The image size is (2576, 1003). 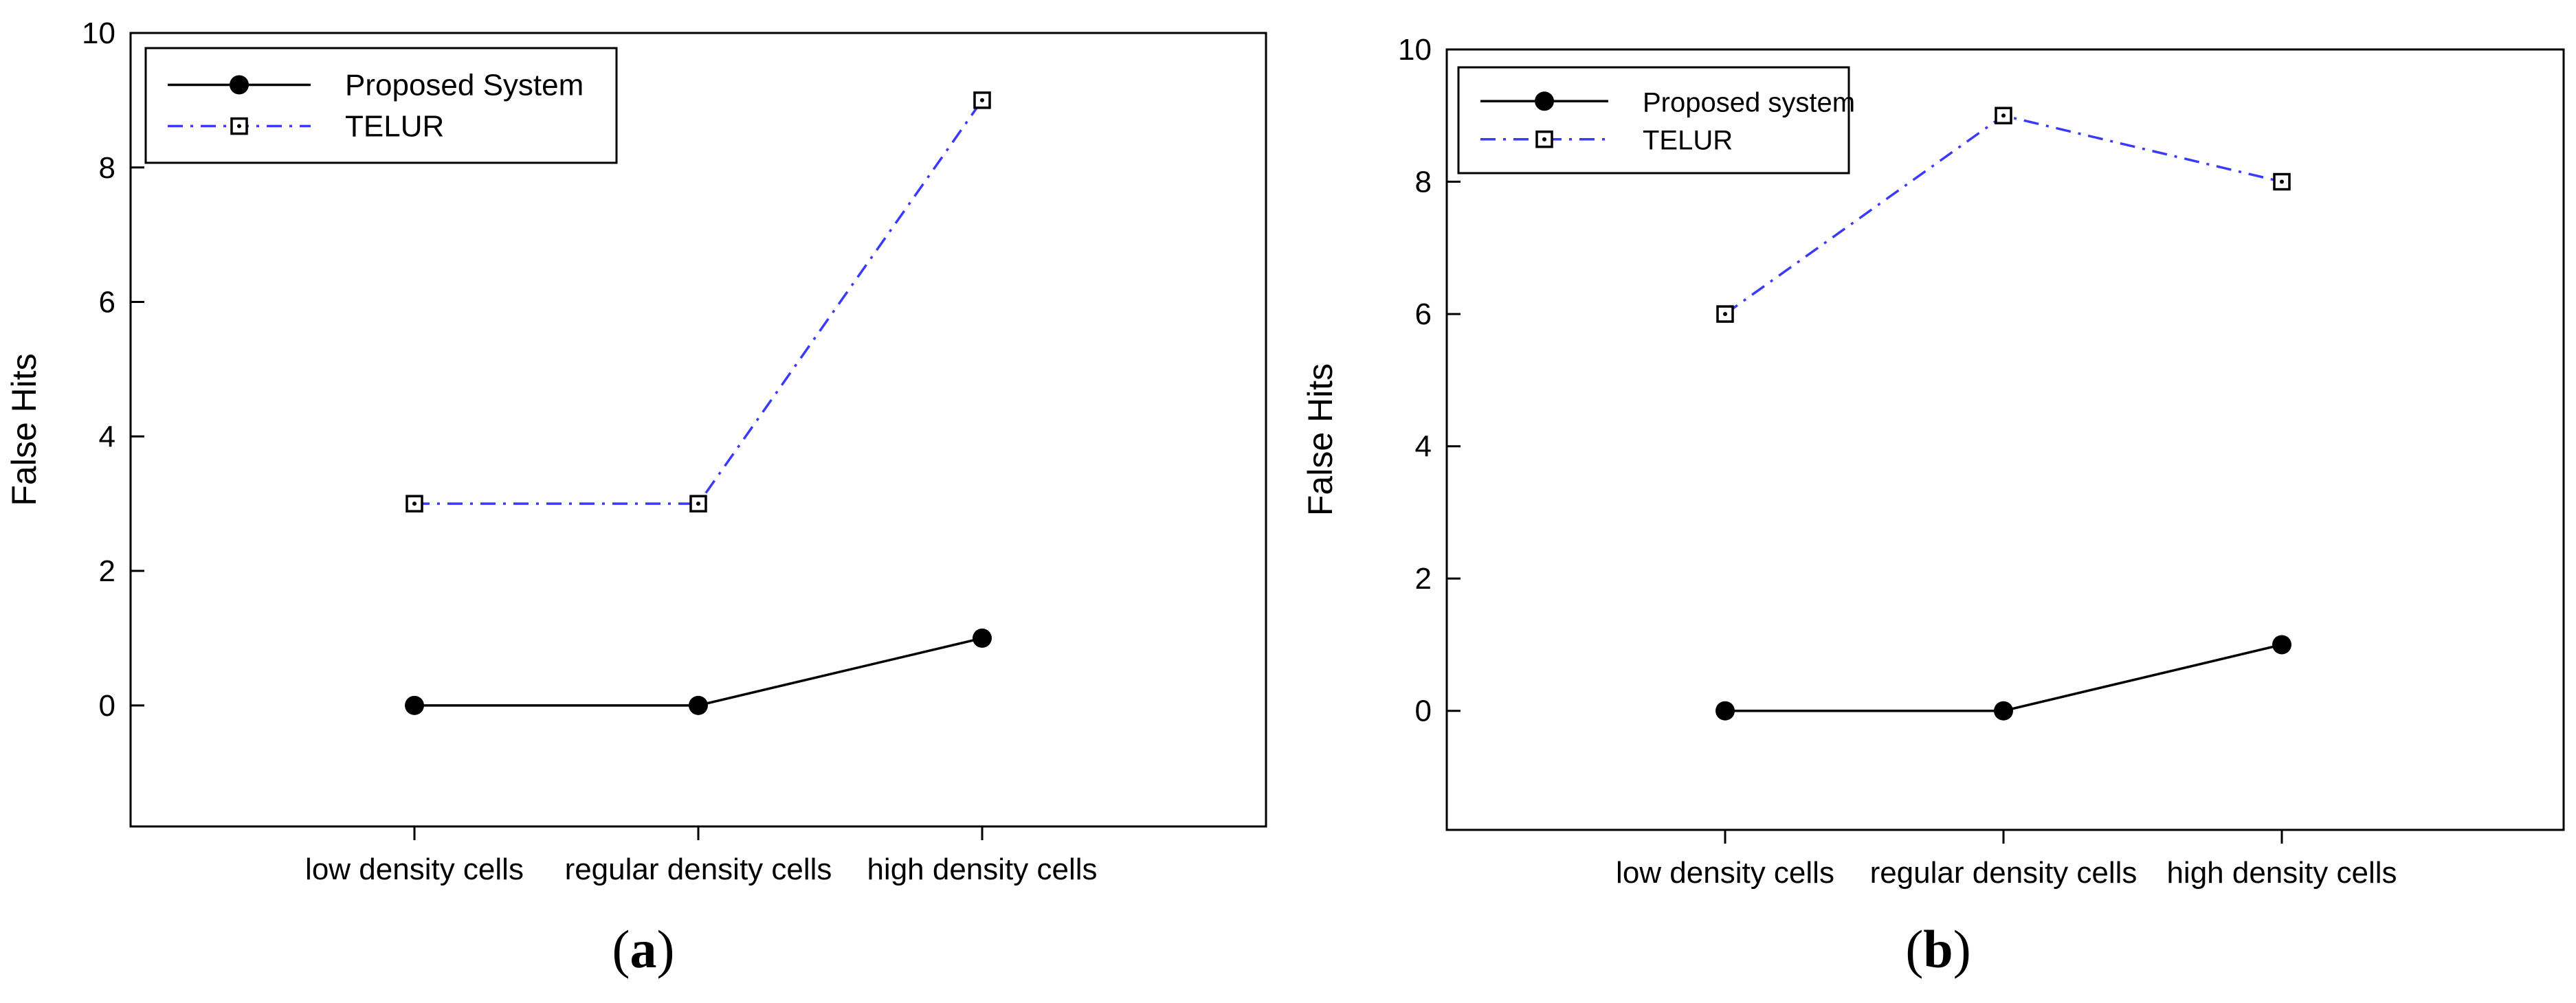 I want to click on legend-label: Proposed System, so click(x=464, y=85).